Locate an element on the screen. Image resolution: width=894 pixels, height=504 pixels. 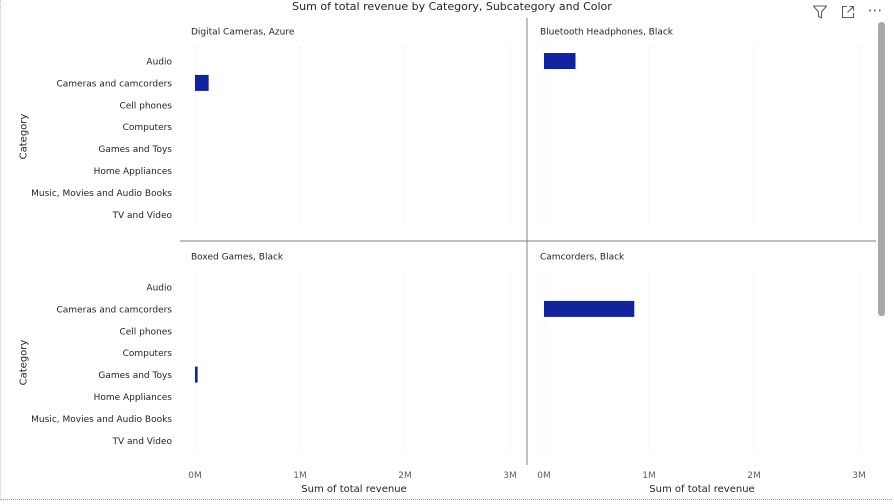
panel-title: Digital Cameras, Azure is located at coordinates (243, 33).